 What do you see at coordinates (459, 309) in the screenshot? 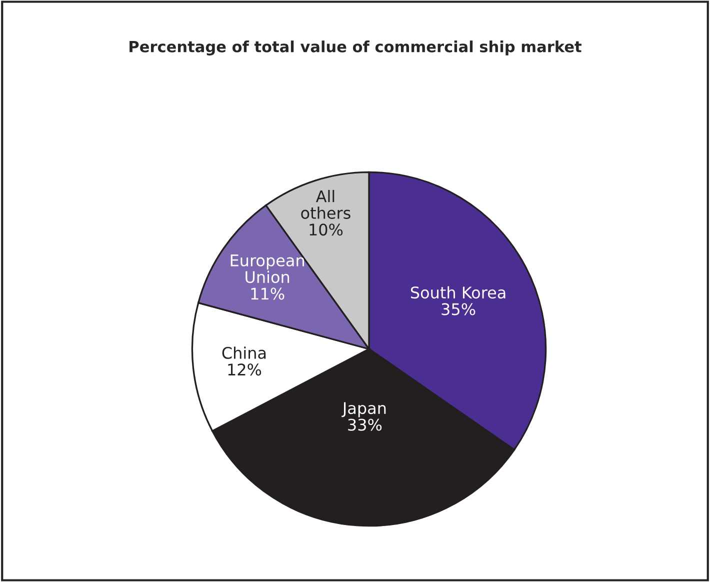
I see `data-label: 35%` at bounding box center [459, 309].